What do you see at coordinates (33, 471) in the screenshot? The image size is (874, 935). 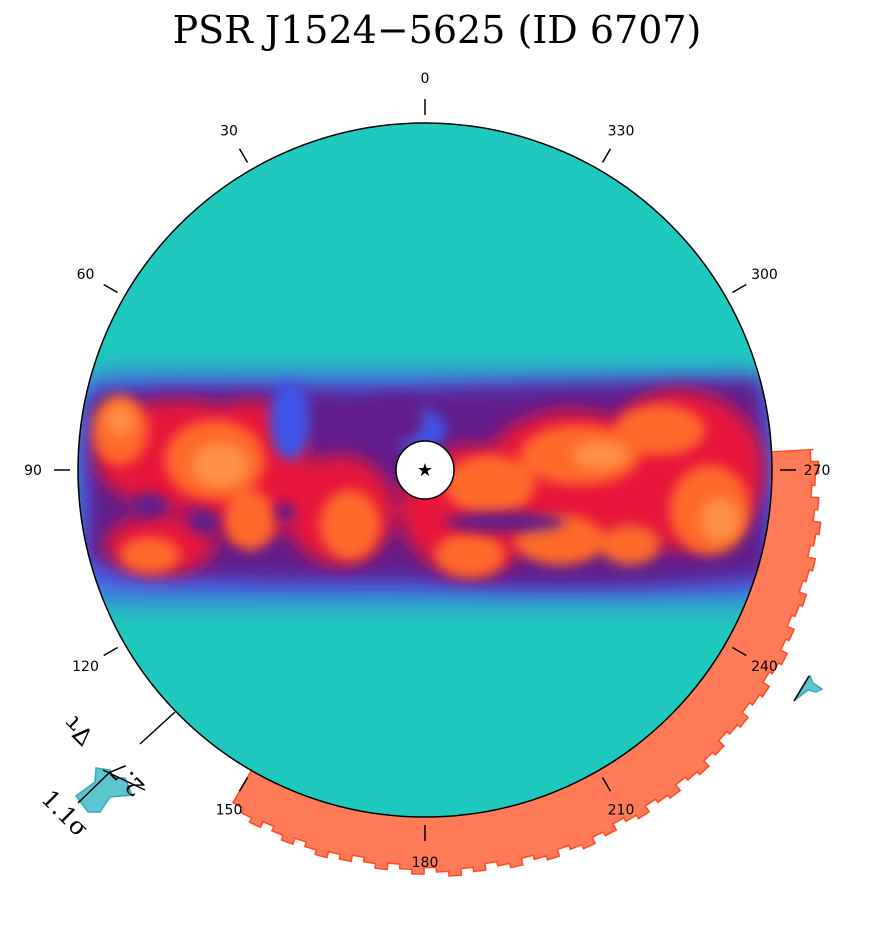 I see `angle-tick-label-90: 90` at bounding box center [33, 471].